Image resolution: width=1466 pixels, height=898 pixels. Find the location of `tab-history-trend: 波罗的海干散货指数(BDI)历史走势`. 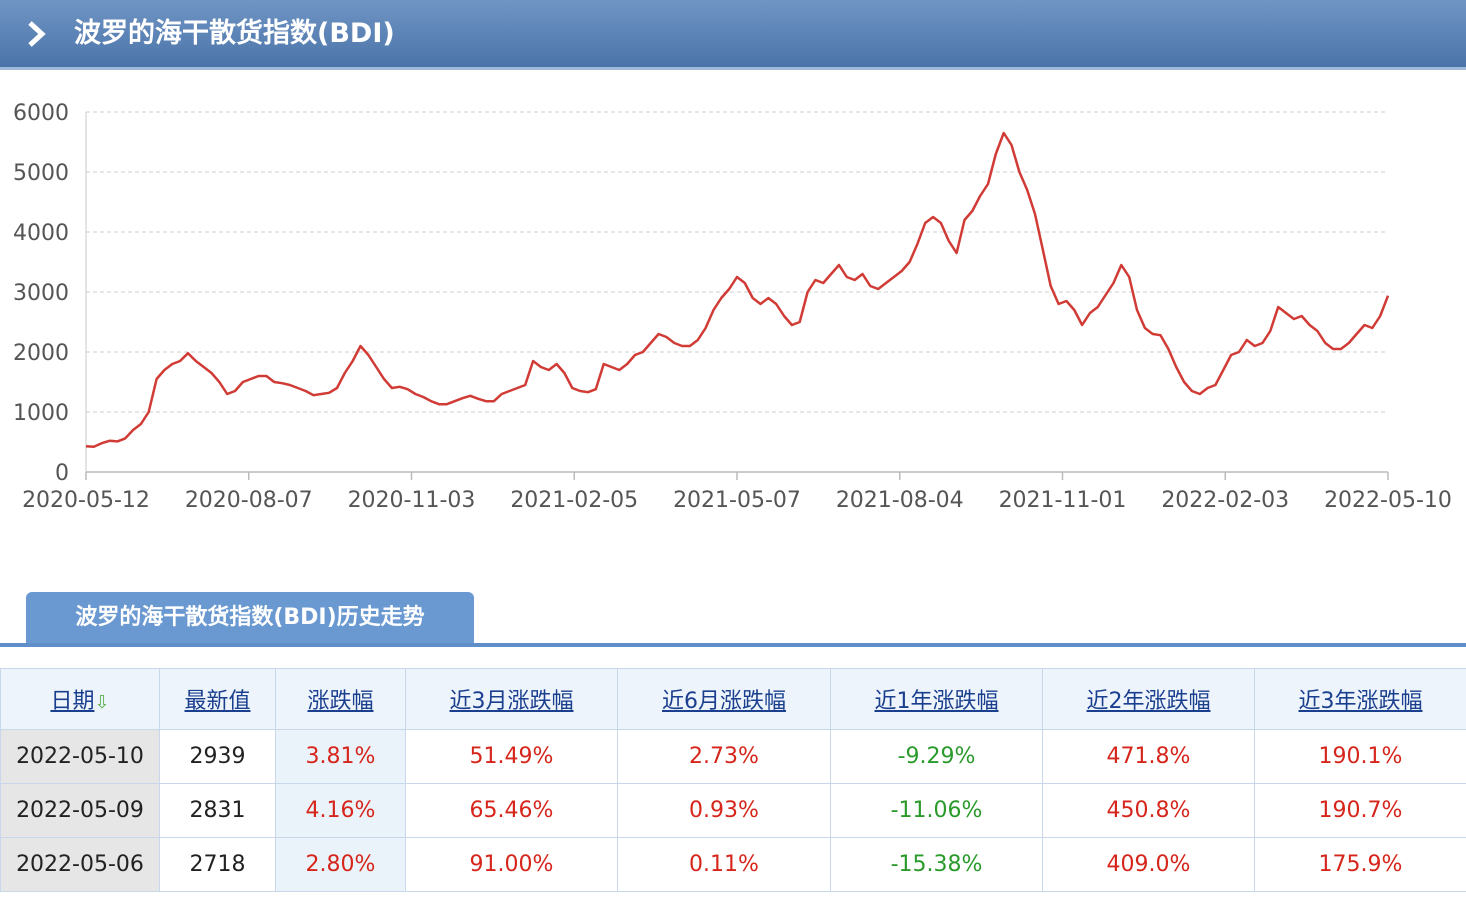

tab-history-trend: 波罗的海干散货指数(BDI)历史走势 is located at coordinates (250, 618).